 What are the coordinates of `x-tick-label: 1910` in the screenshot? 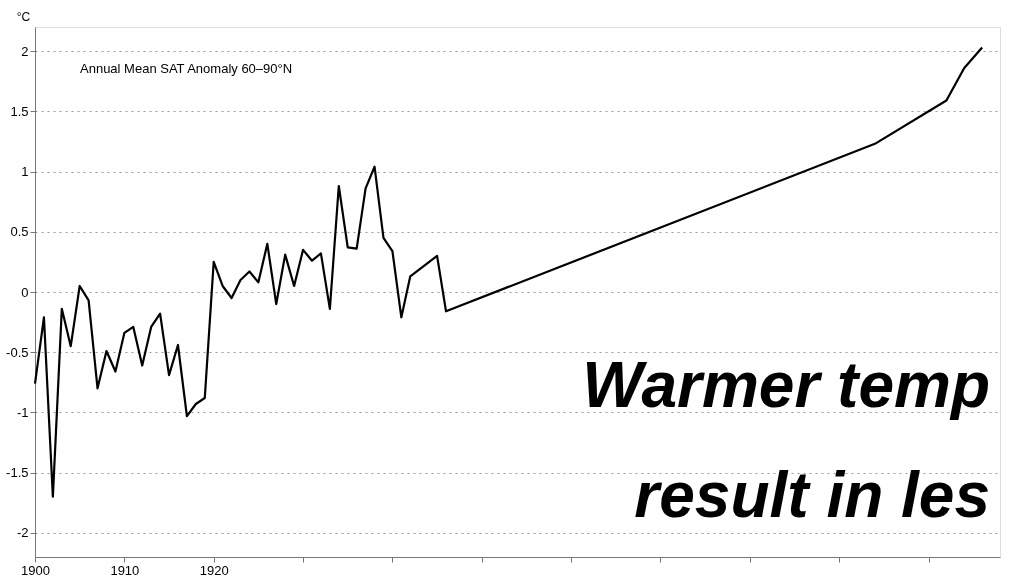 It's located at (125, 570).